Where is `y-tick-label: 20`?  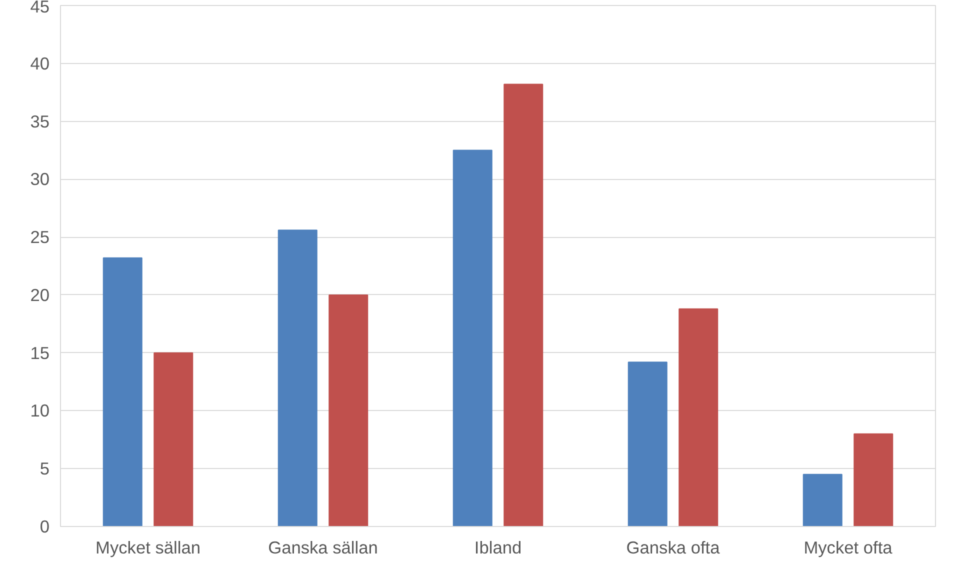 y-tick-label: 20 is located at coordinates (40, 294).